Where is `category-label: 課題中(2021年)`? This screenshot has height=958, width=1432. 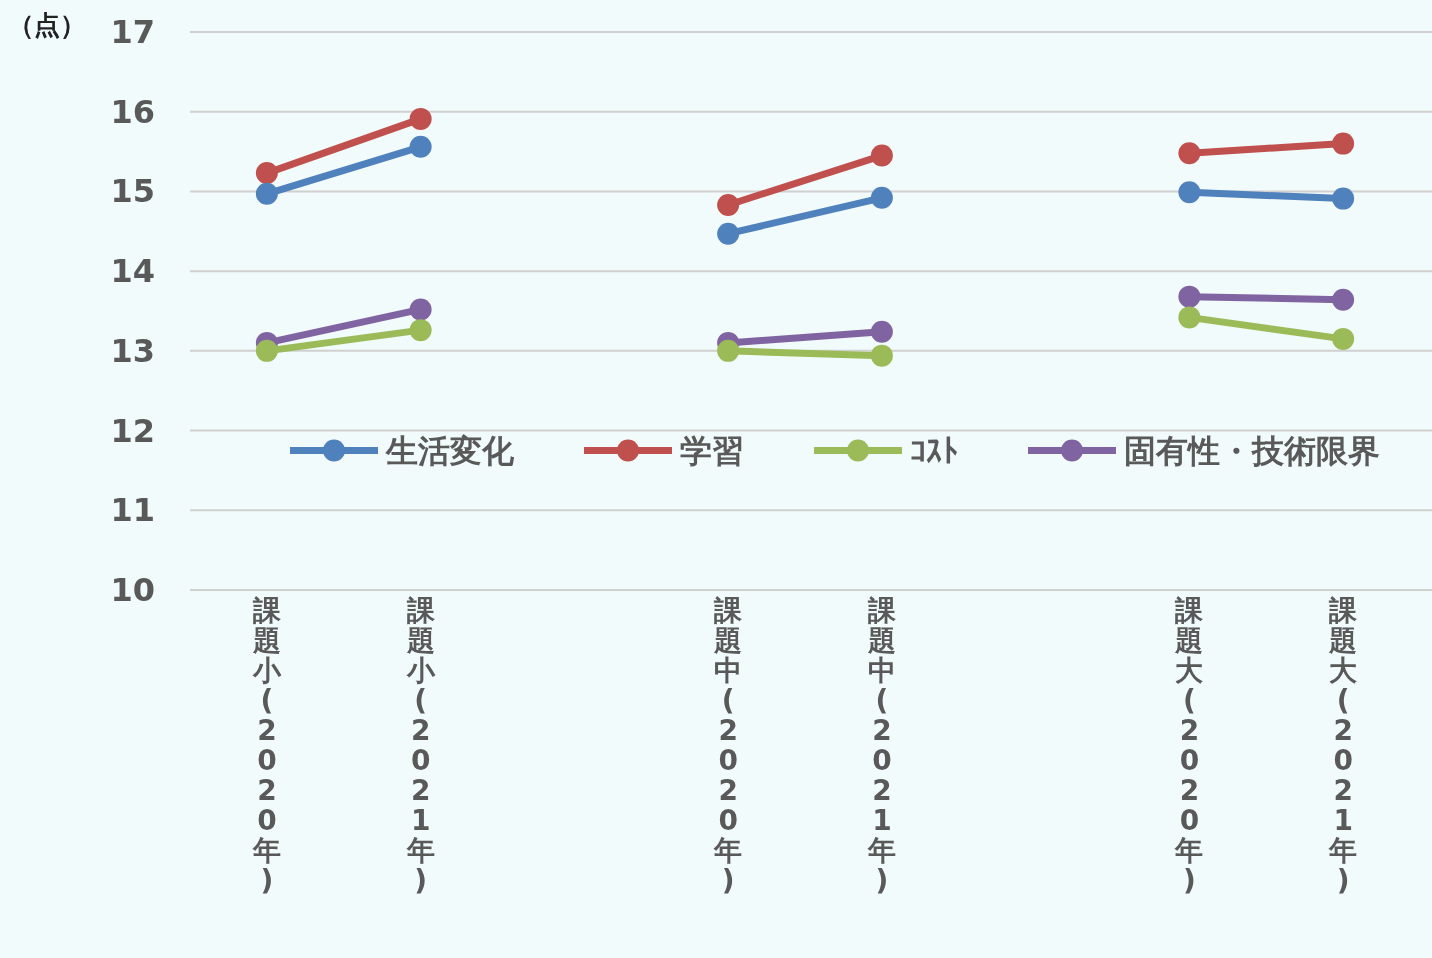 category-label: 課題中(2021年) is located at coordinates (881, 745).